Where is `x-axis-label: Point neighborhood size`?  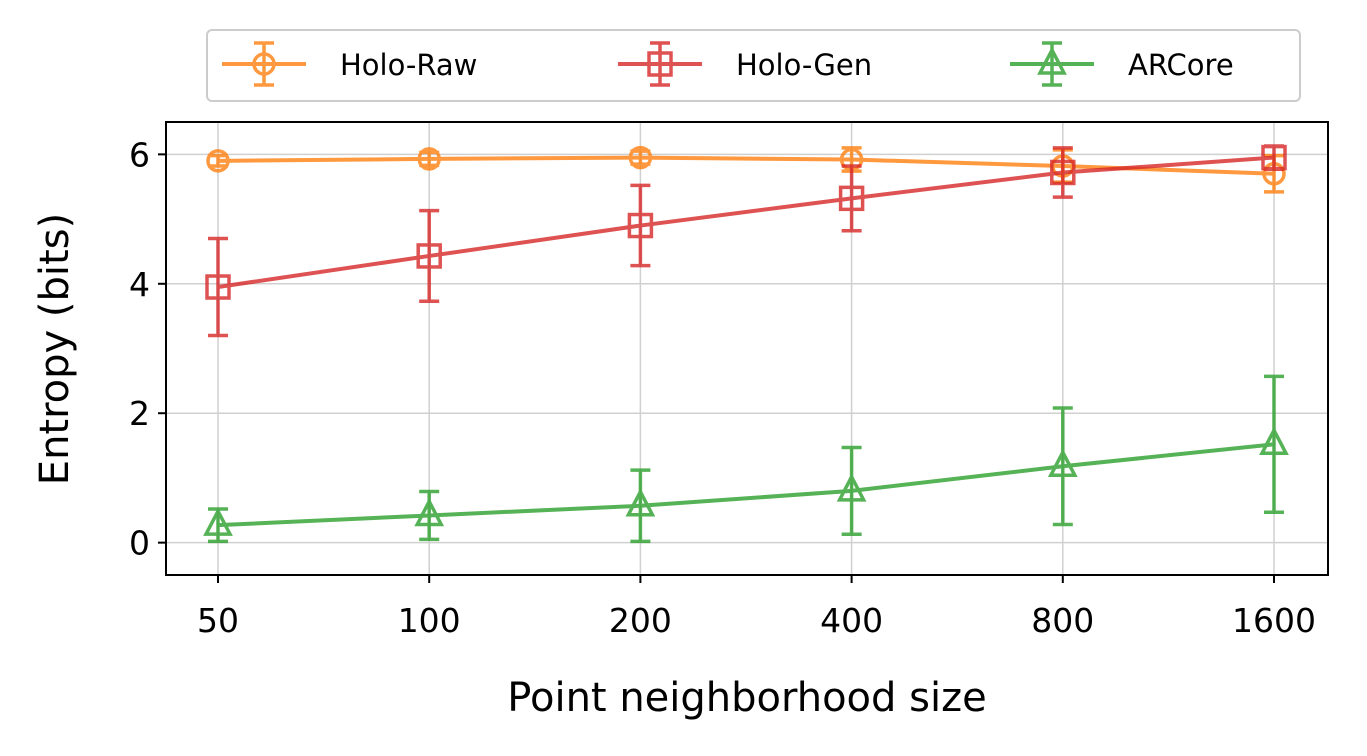
x-axis-label: Point neighborhood size is located at coordinates (746, 698).